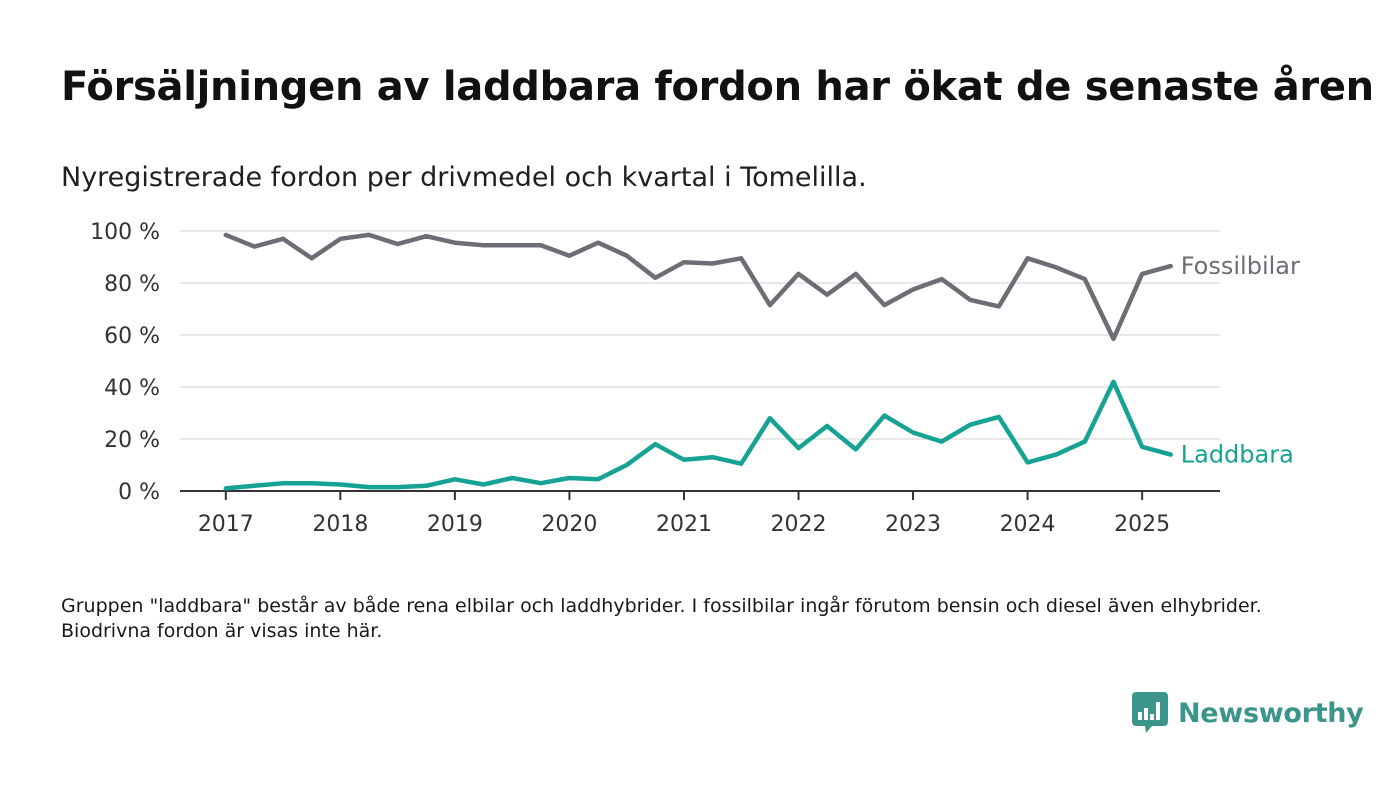 Image resolution: width=1400 pixels, height=793 pixels. I want to click on x-tick-label: 2020, so click(569, 524).